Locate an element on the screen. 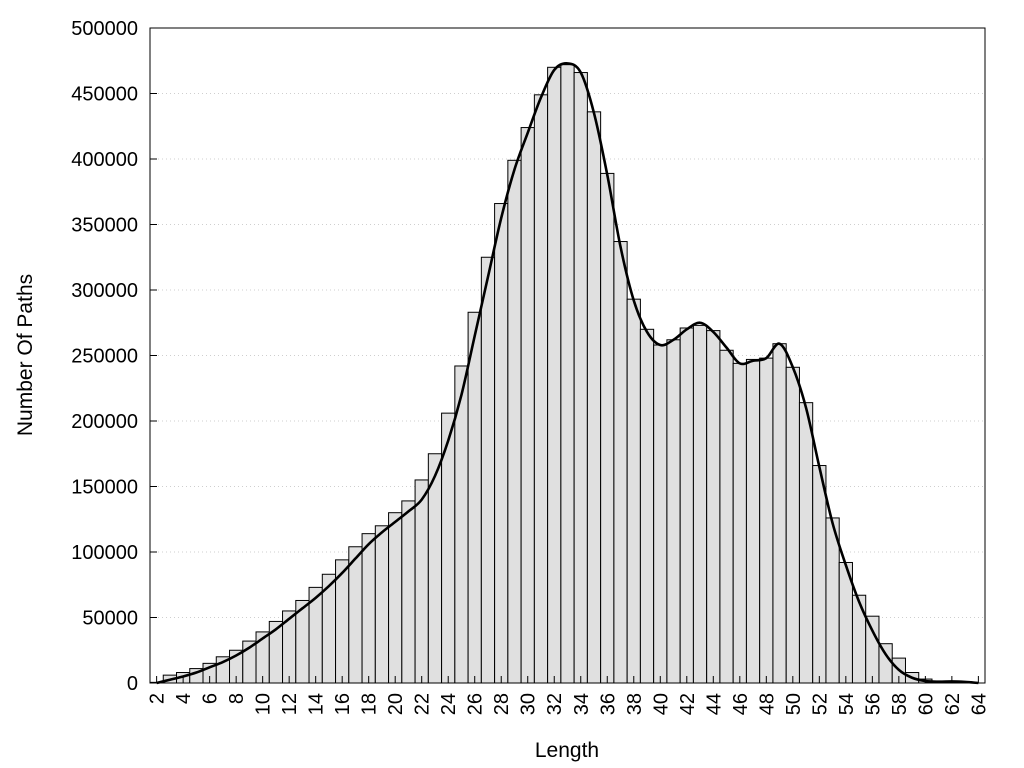  x-tick-label: 60 is located at coordinates (926, 704).